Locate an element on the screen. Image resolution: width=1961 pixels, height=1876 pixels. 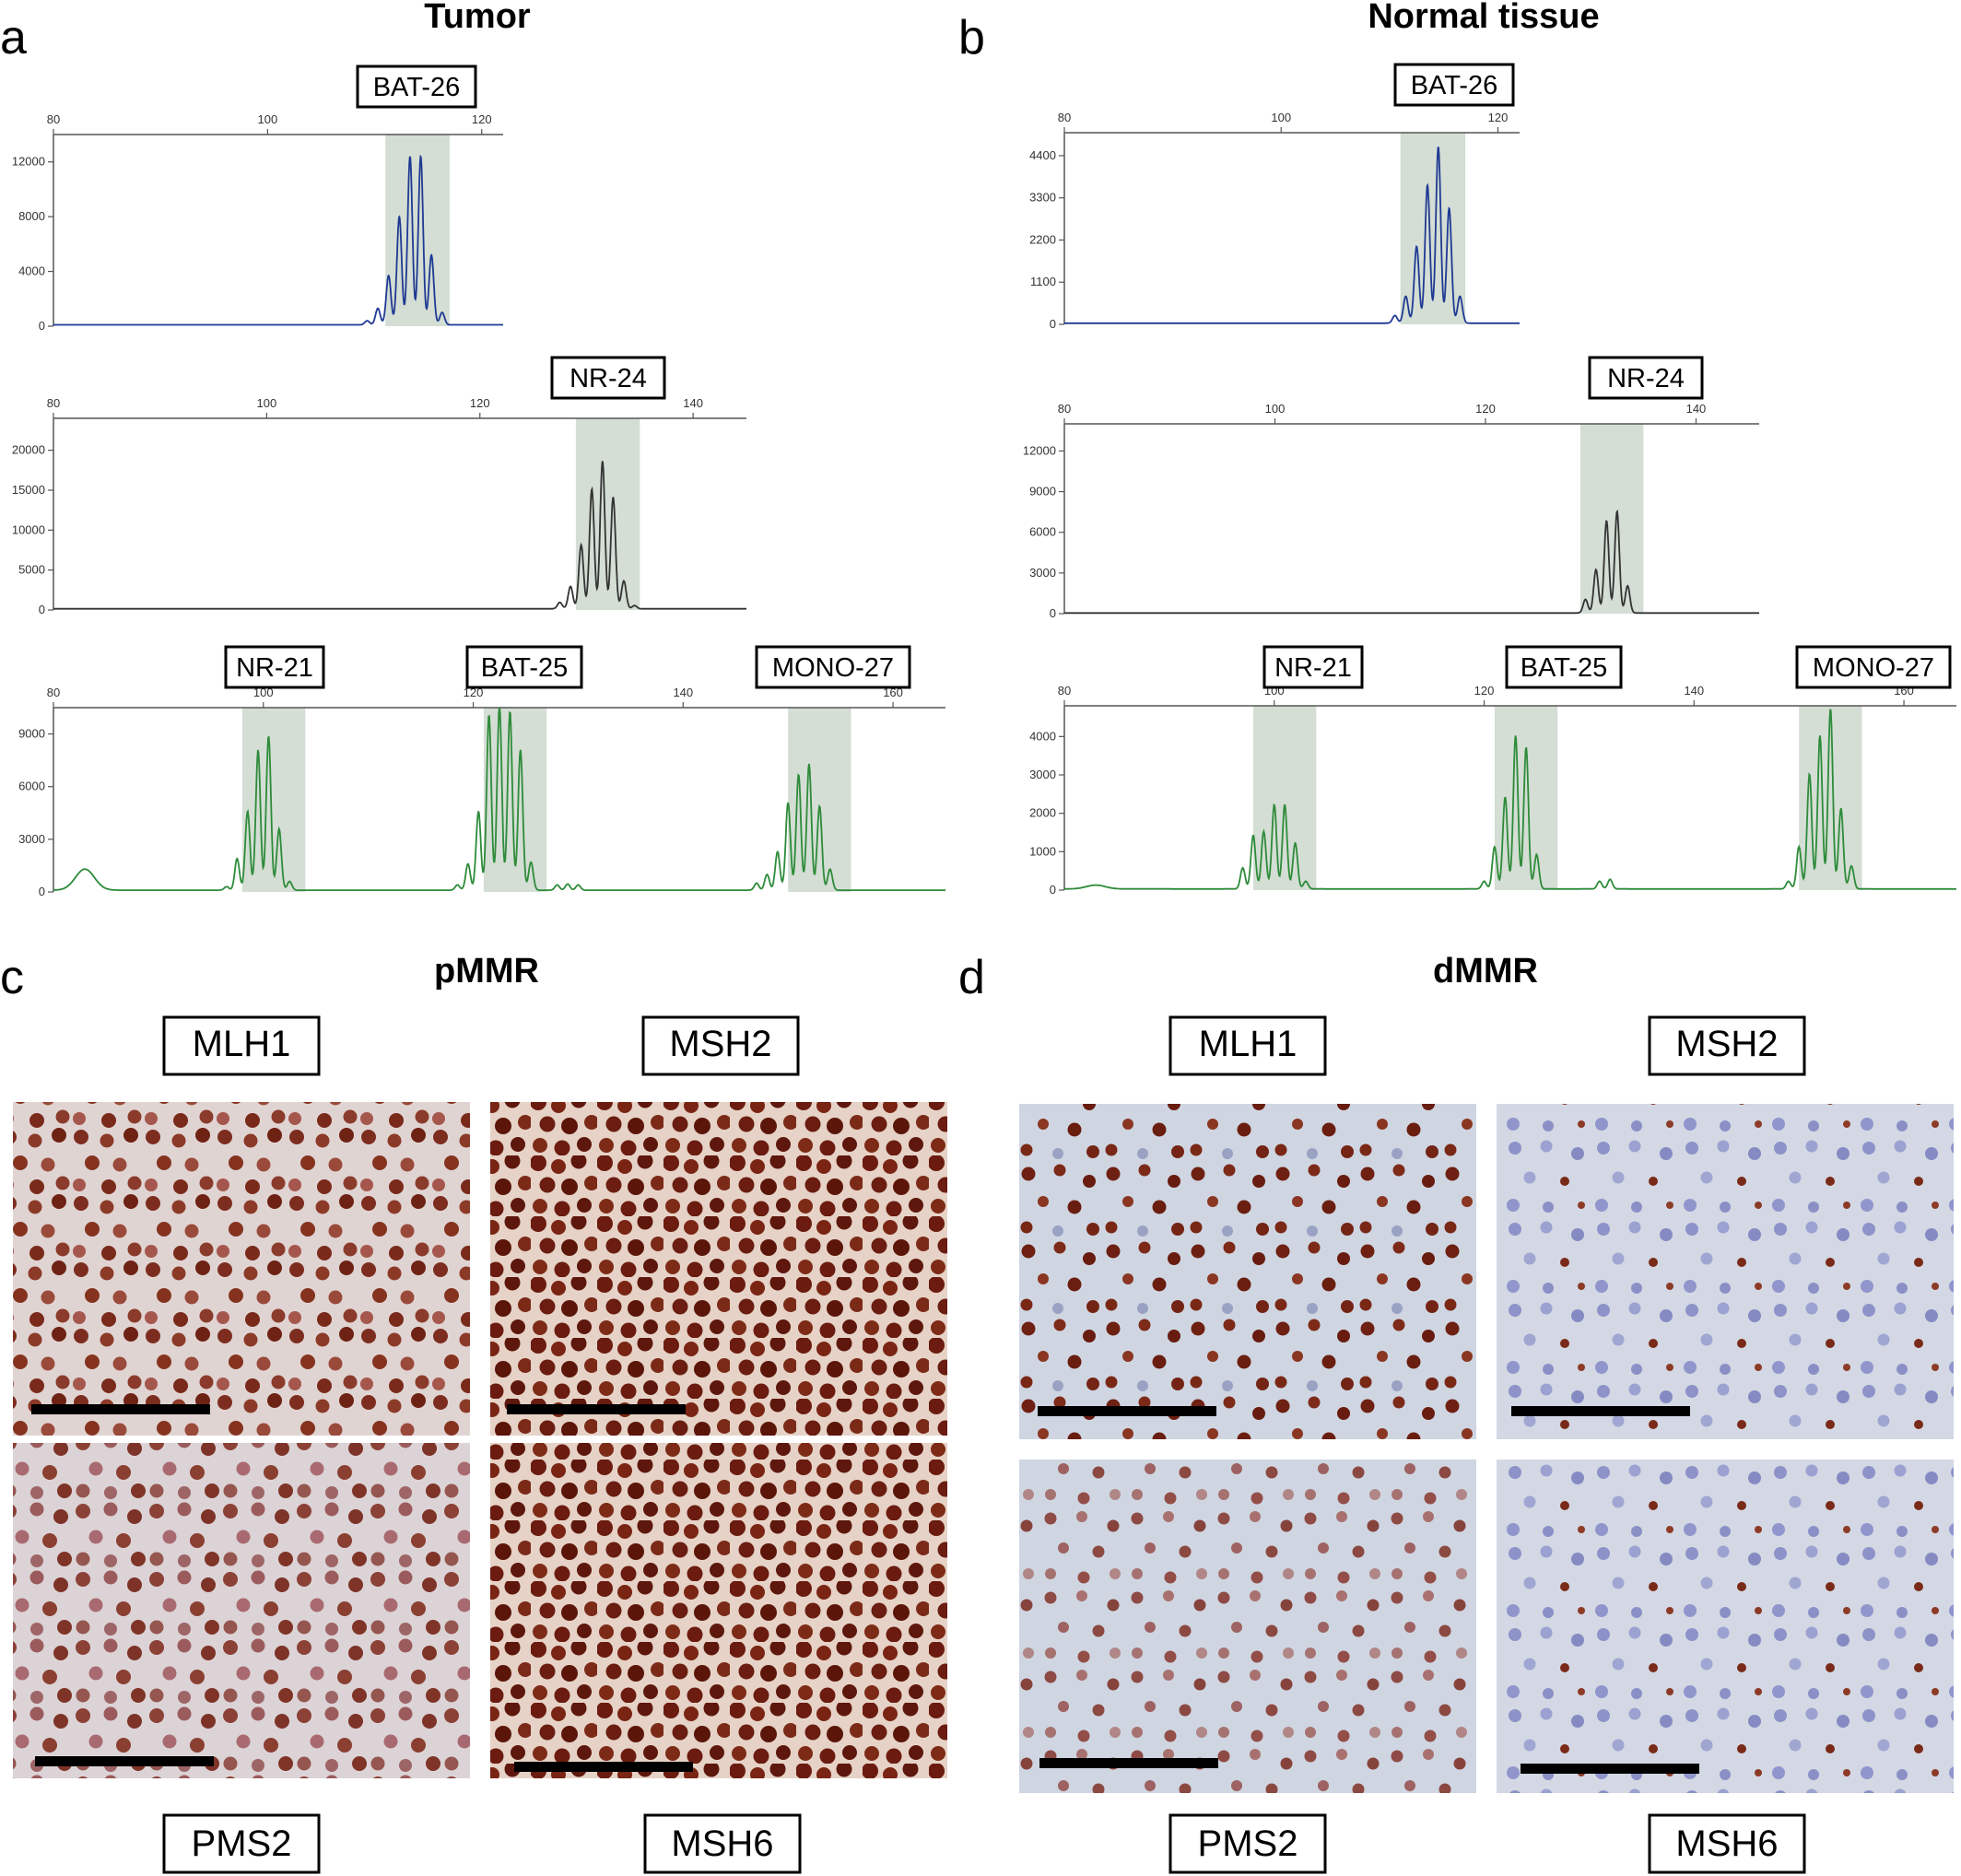
panel-letter-c: c is located at coordinates (12, 977).